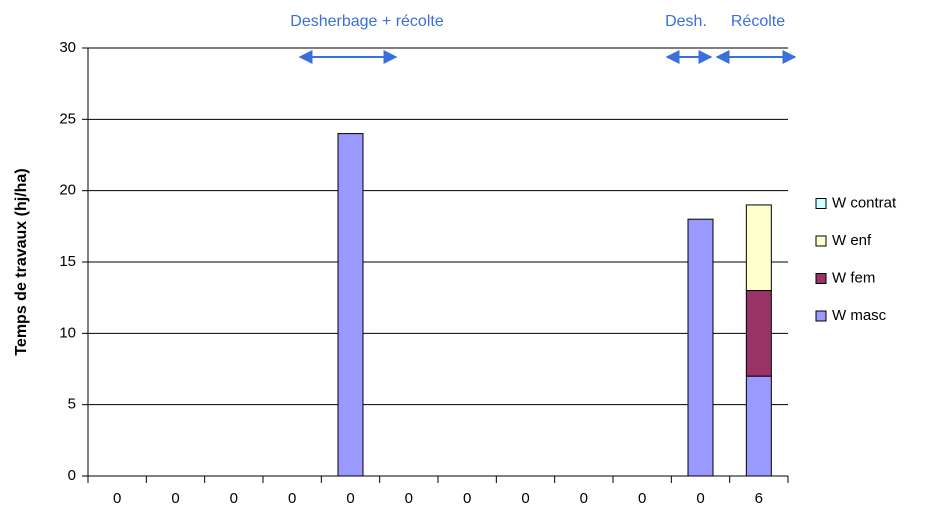 The width and height of the screenshot is (934, 515). I want to click on y-axis-label: Temps de travaux (hj/ha), so click(21, 261).